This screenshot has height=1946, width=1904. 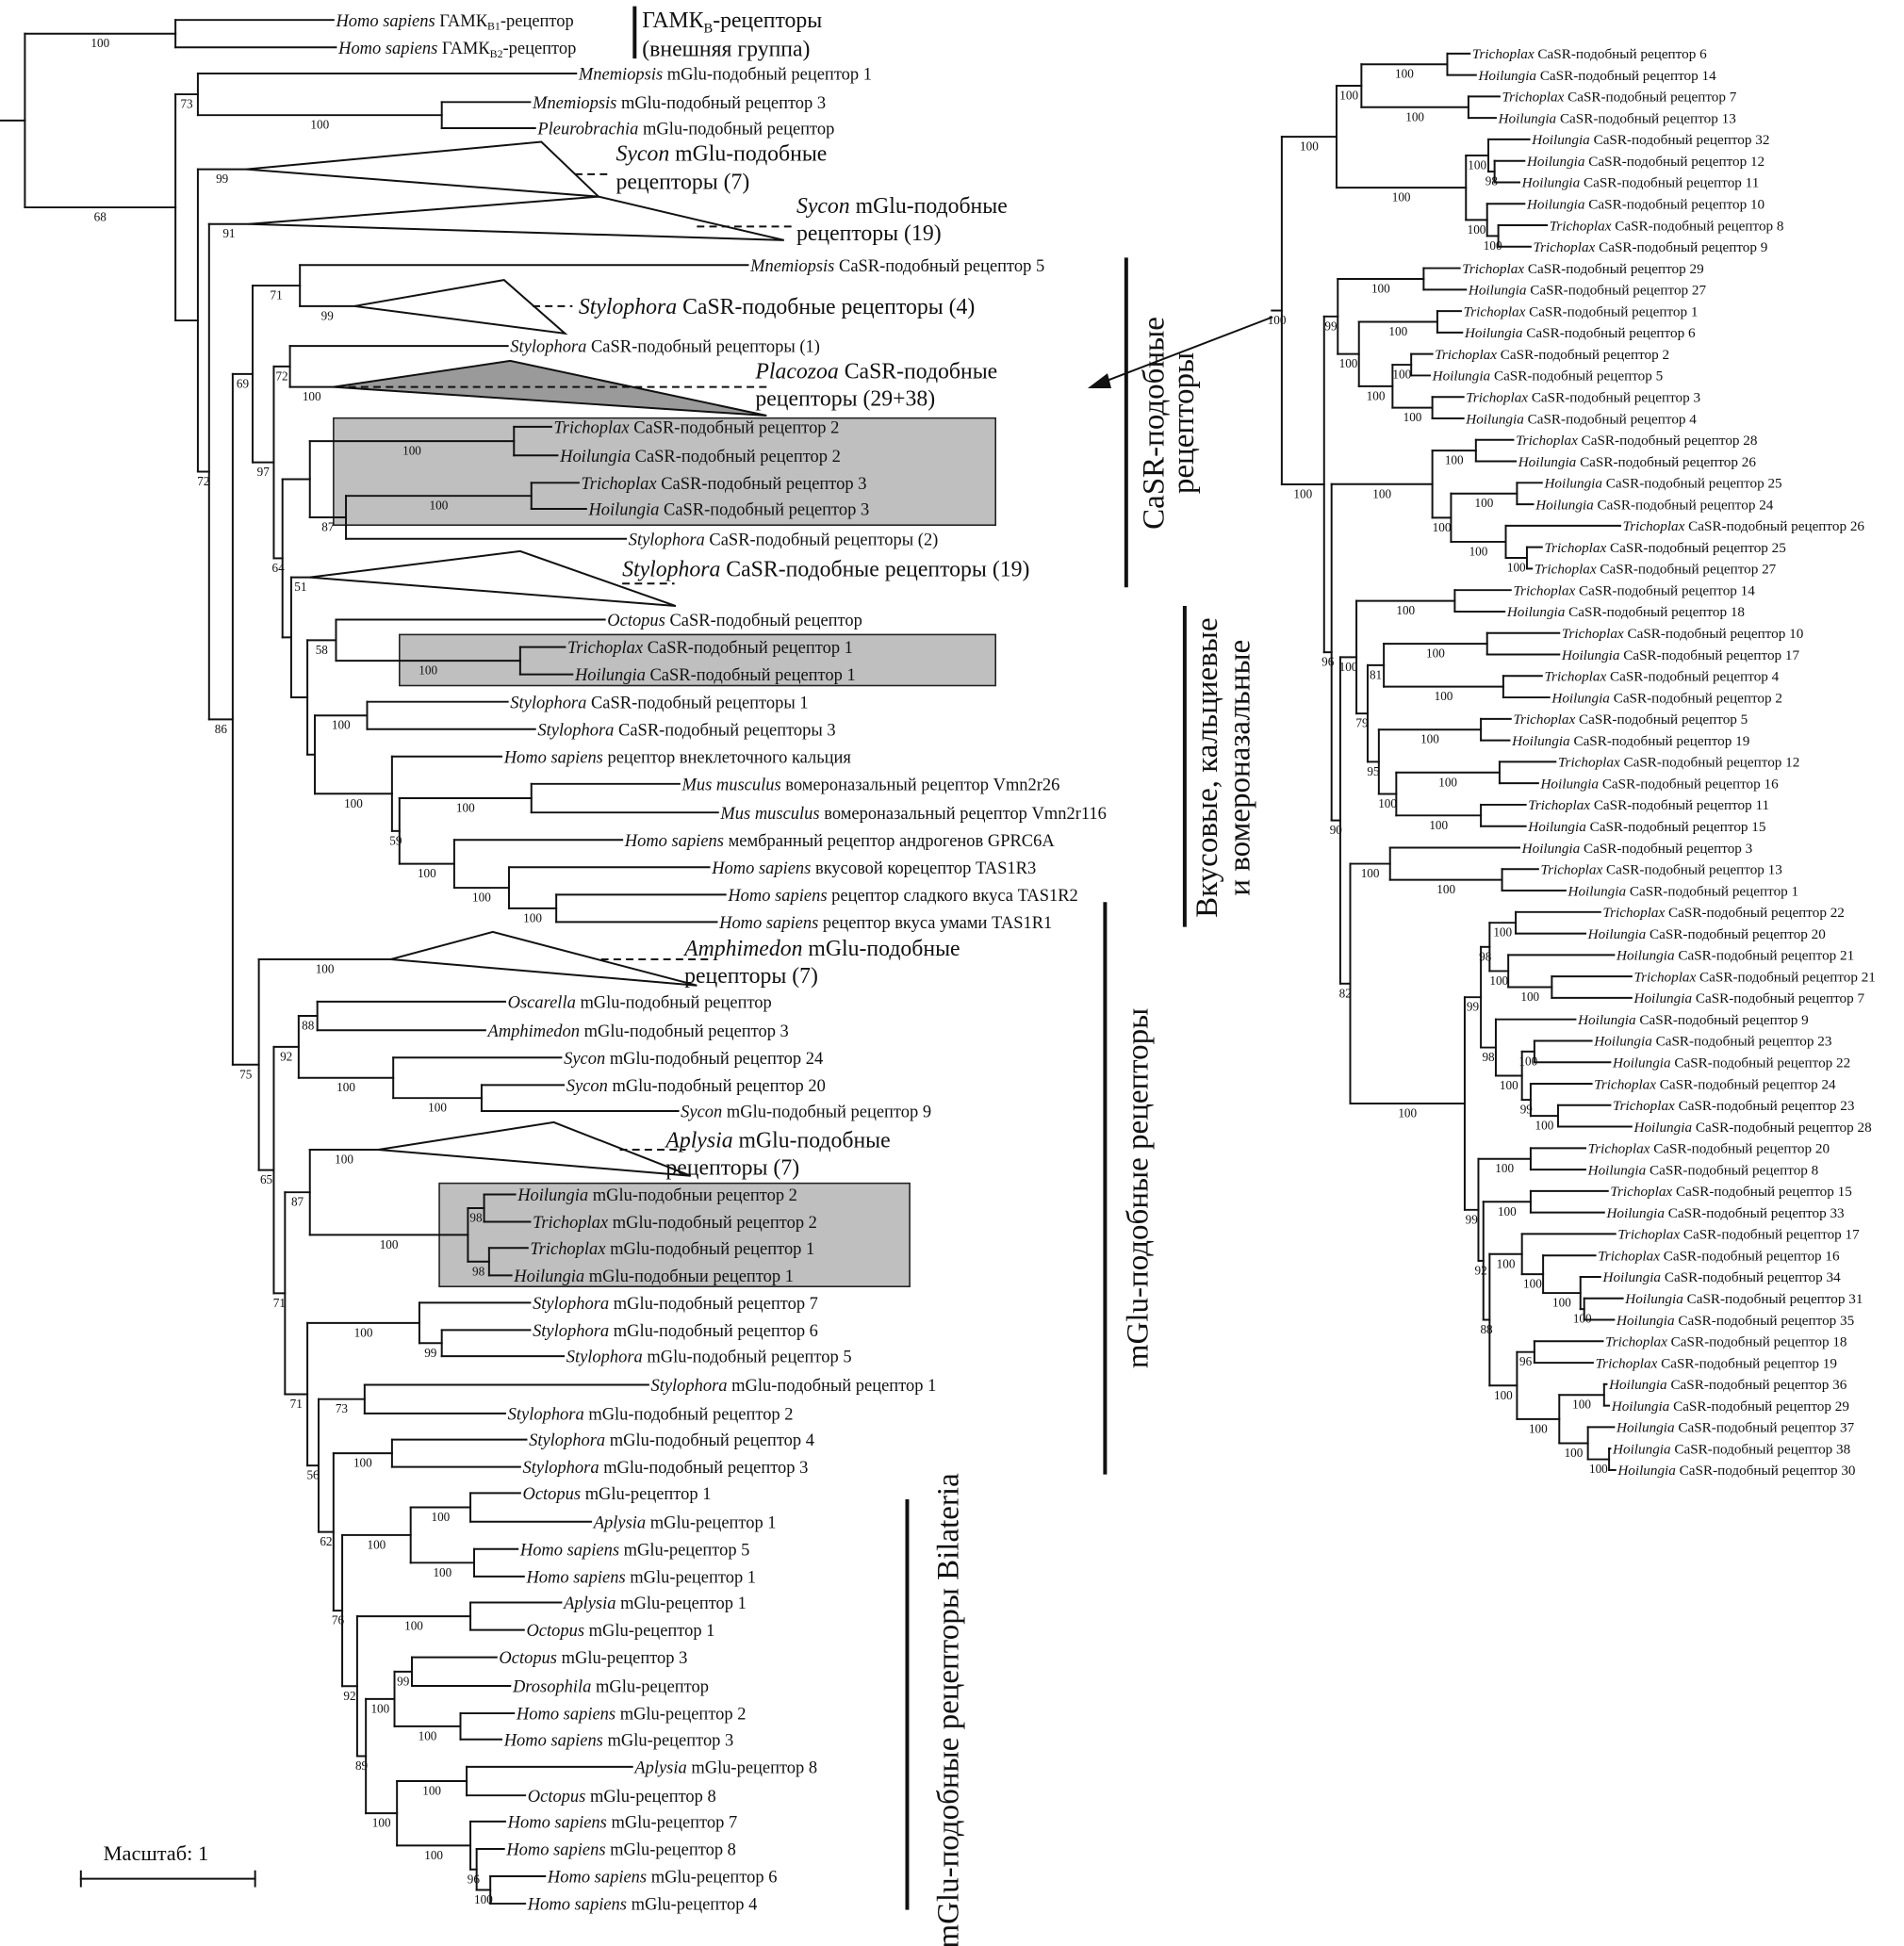 What do you see at coordinates (1664, 548) in the screenshot?
I see `leaf-label: Trichoplax CaSR-подобный рецептор 25` at bounding box center [1664, 548].